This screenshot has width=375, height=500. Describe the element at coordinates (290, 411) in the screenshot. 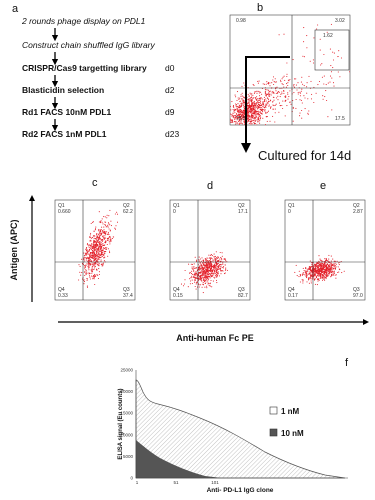

I see `legend-label: 1 nM` at that location.